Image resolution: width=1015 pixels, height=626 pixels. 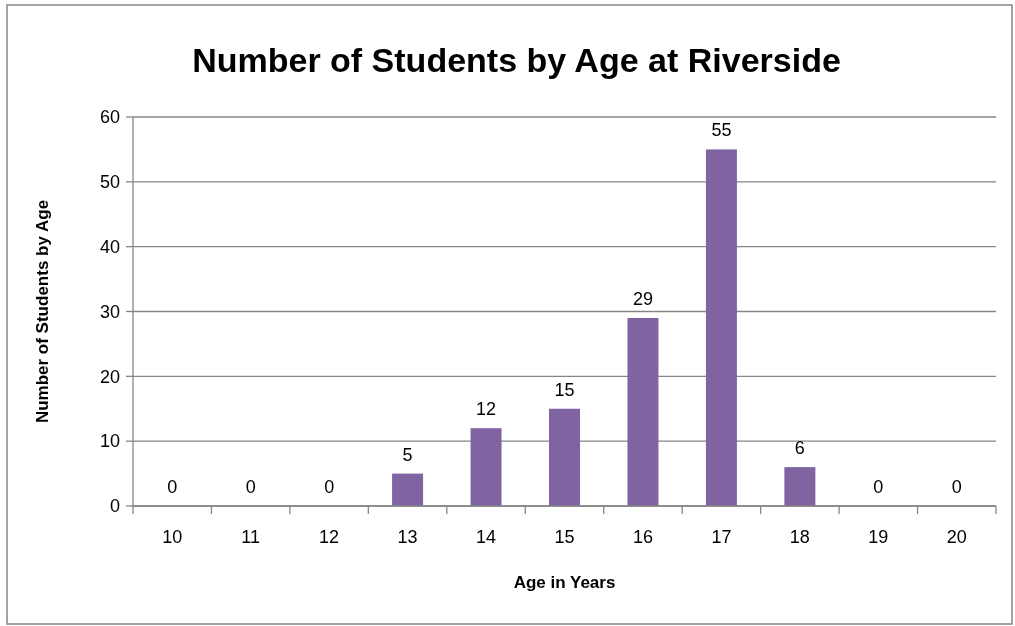 I want to click on y-tick-label: 0, so click(x=114, y=506).